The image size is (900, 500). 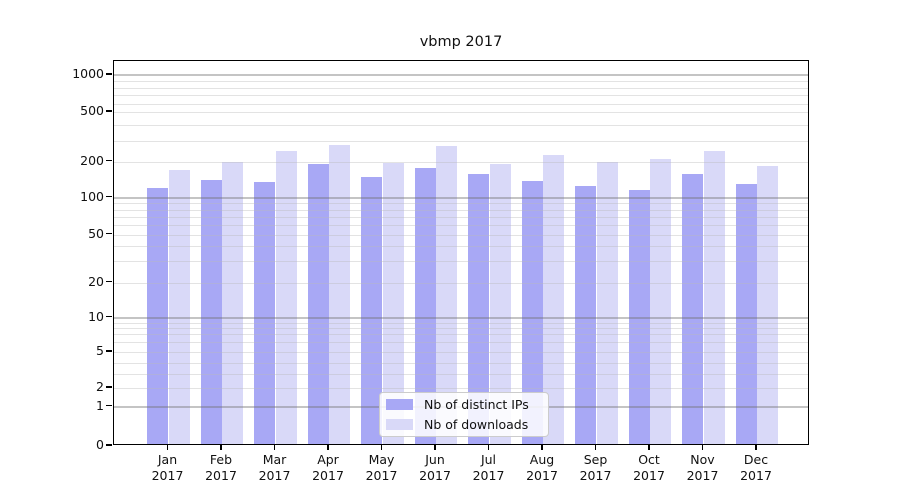 What do you see at coordinates (96, 233) in the screenshot?
I see `y-tick-label: 50` at bounding box center [96, 233].